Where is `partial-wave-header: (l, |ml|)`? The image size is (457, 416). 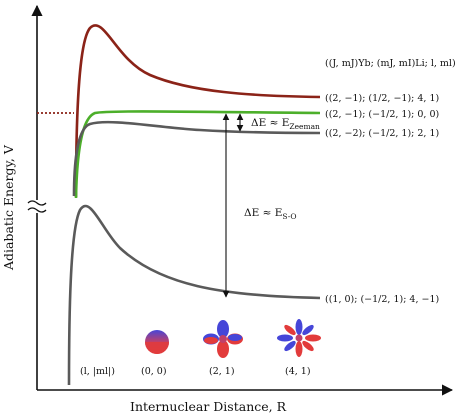
partial-wave-header: (l, |ml|) is located at coordinates (97, 371).